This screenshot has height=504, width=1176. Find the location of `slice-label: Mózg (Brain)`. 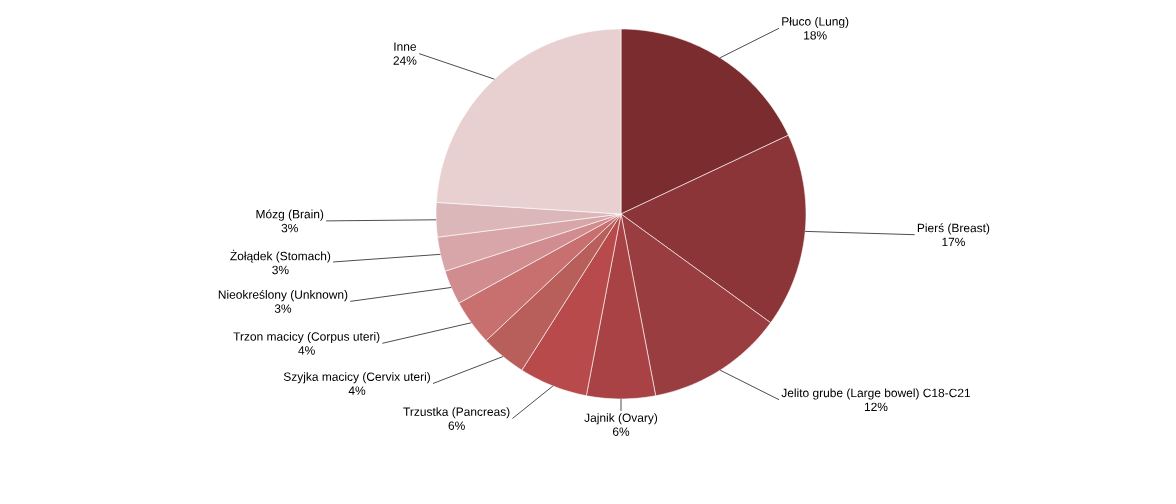

slice-label: Mózg (Brain) is located at coordinates (290, 215).